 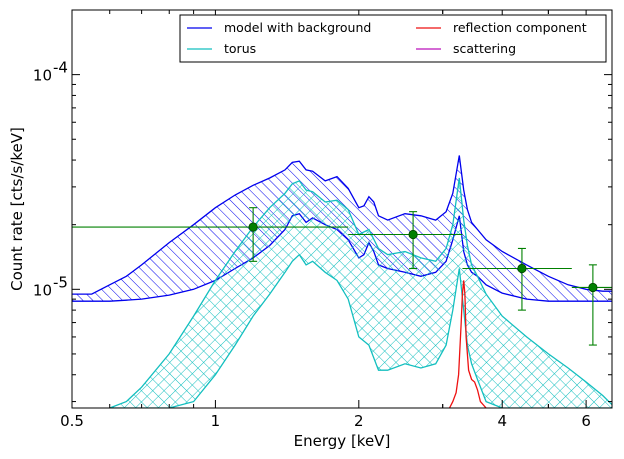 What do you see at coordinates (240, 48) in the screenshot?
I see `legend-label-torus: torus` at bounding box center [240, 48].